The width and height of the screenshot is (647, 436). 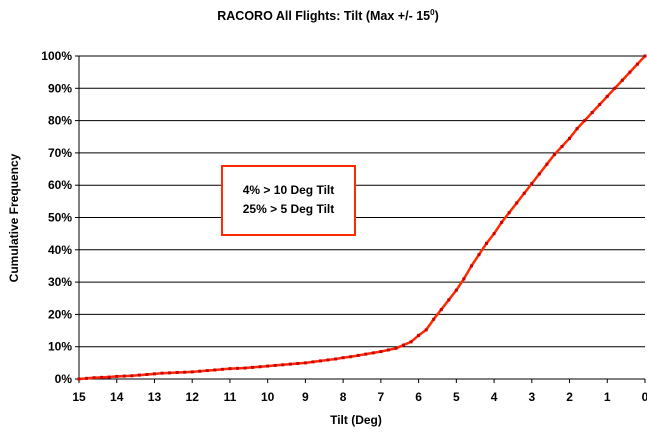 I want to click on annotation-line-2: 25% > 5 Deg Tilt, so click(x=288, y=209).